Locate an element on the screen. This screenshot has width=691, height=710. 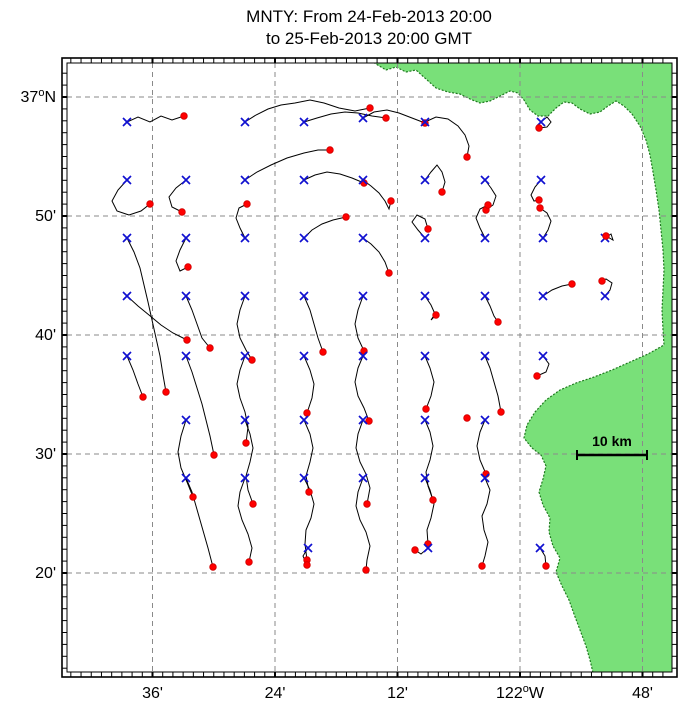
figure-title-line2: to 25-Feb-2013 20:00 GMT is located at coordinates (369, 38).